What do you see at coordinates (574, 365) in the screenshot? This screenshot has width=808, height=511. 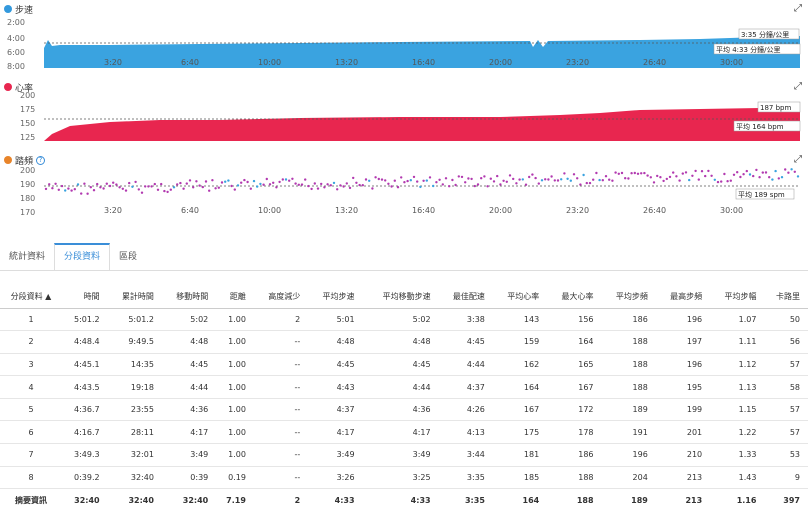 I see `table-cell: 165` at bounding box center [574, 365].